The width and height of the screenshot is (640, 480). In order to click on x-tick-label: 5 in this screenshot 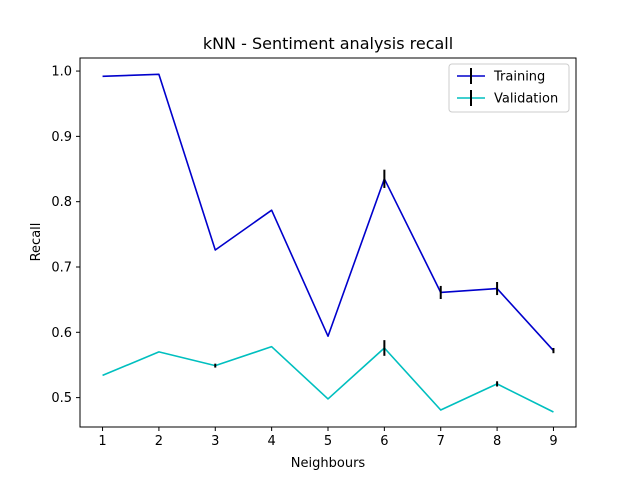, I will do `click(328, 441)`.